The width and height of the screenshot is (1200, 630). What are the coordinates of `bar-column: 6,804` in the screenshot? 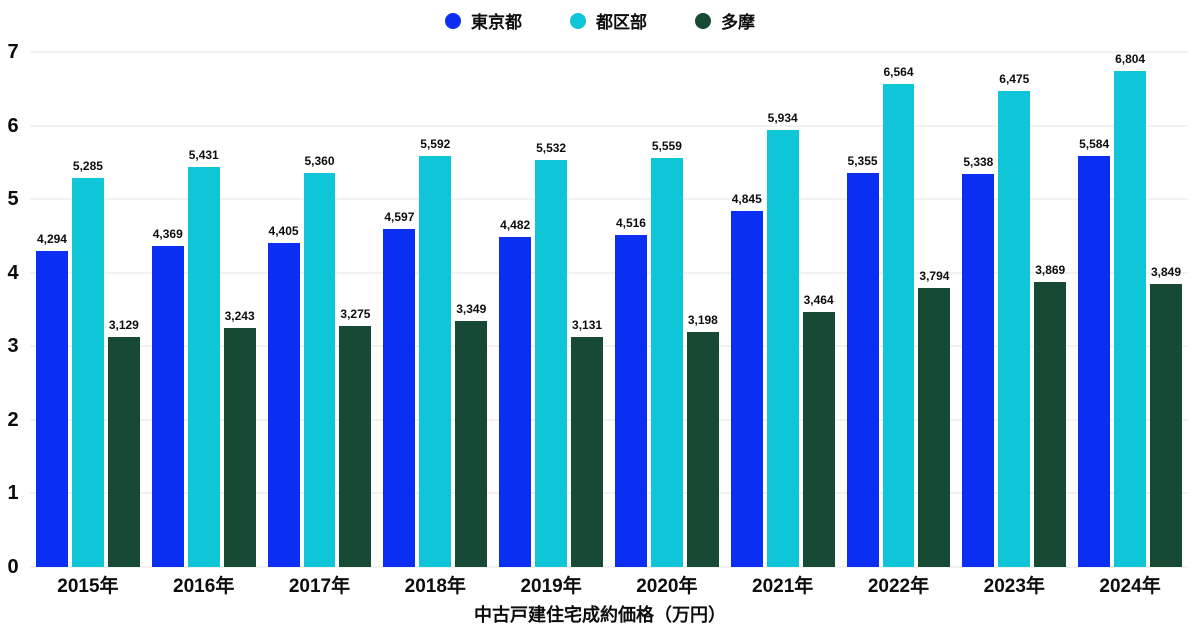 It's located at (1130, 309).